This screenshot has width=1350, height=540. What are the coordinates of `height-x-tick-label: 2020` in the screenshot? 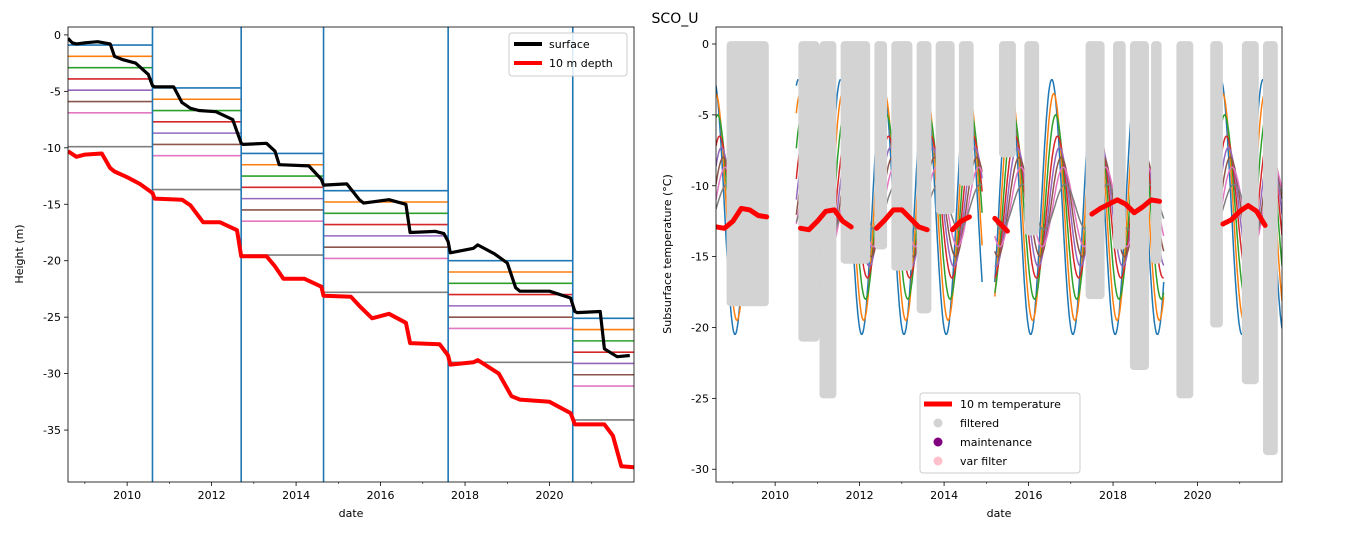 It's located at (550, 495).